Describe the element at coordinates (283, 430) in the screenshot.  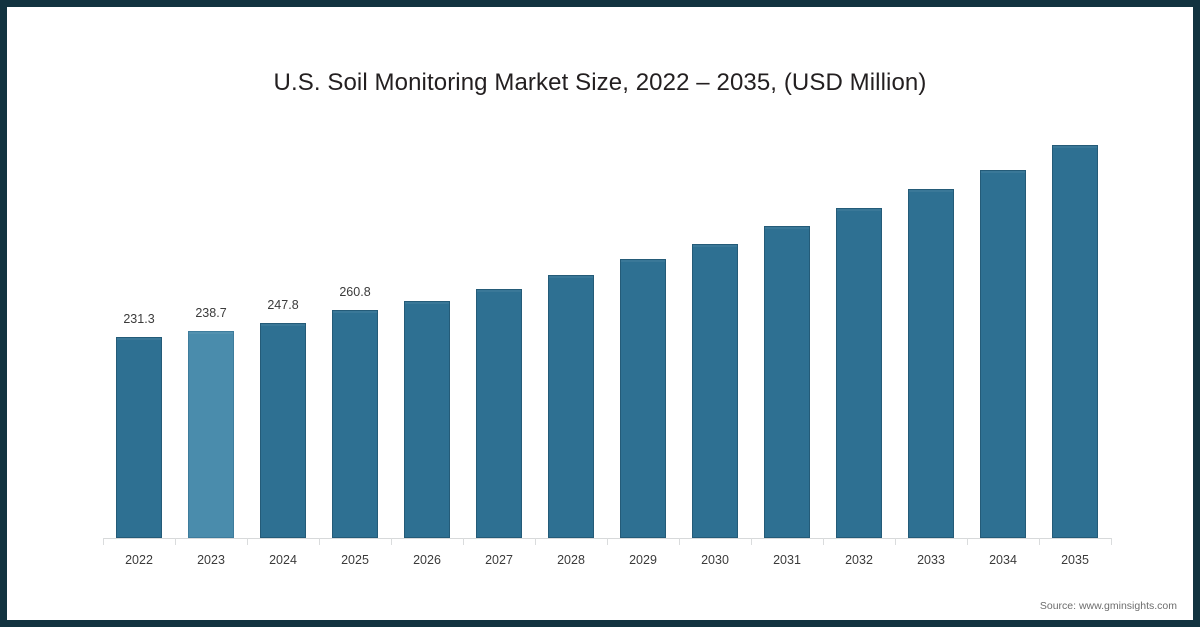
I see `bar-2024` at that location.